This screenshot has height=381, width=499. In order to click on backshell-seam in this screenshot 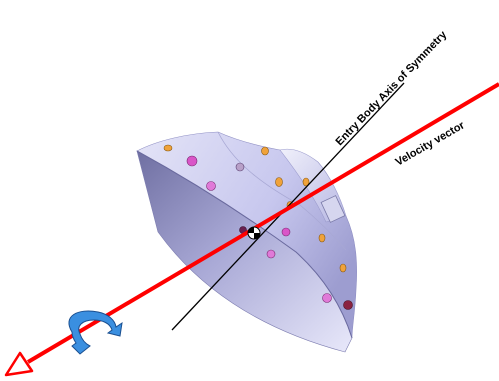, I will do `click(282, 191)`.